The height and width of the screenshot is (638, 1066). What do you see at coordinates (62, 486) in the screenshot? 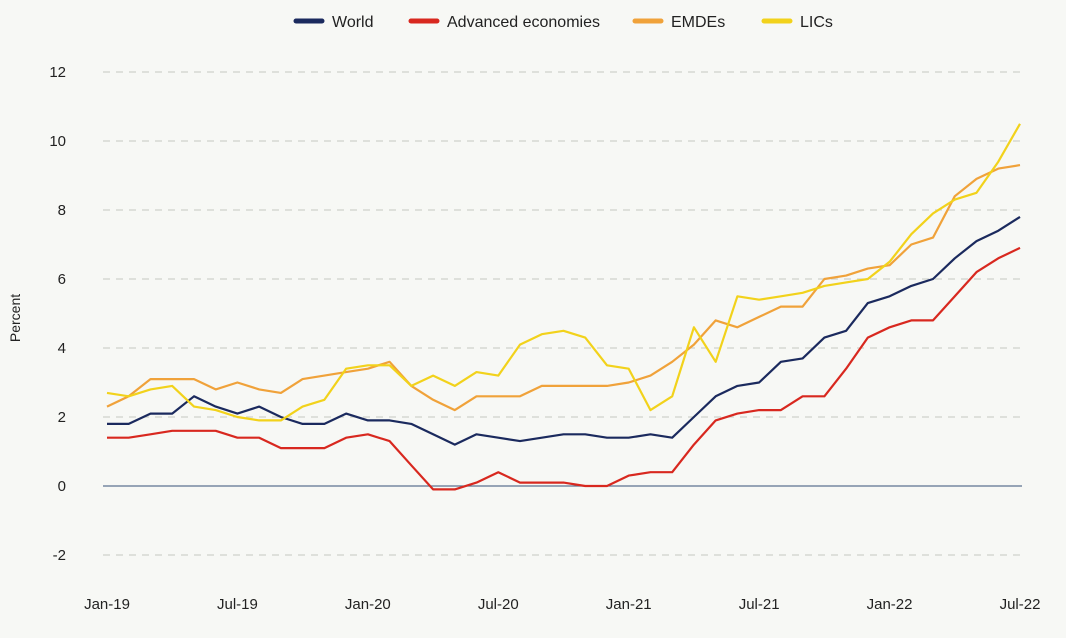
I see `y-tick-label: 0` at bounding box center [62, 486].